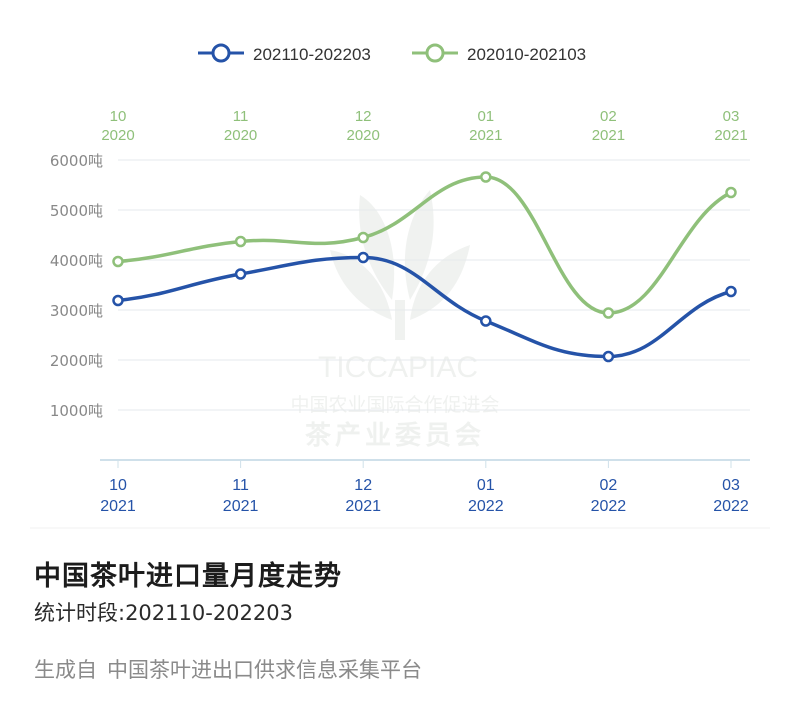  What do you see at coordinates (731, 485) in the screenshot?
I see `x-tick-label-bottom: 03` at bounding box center [731, 485].